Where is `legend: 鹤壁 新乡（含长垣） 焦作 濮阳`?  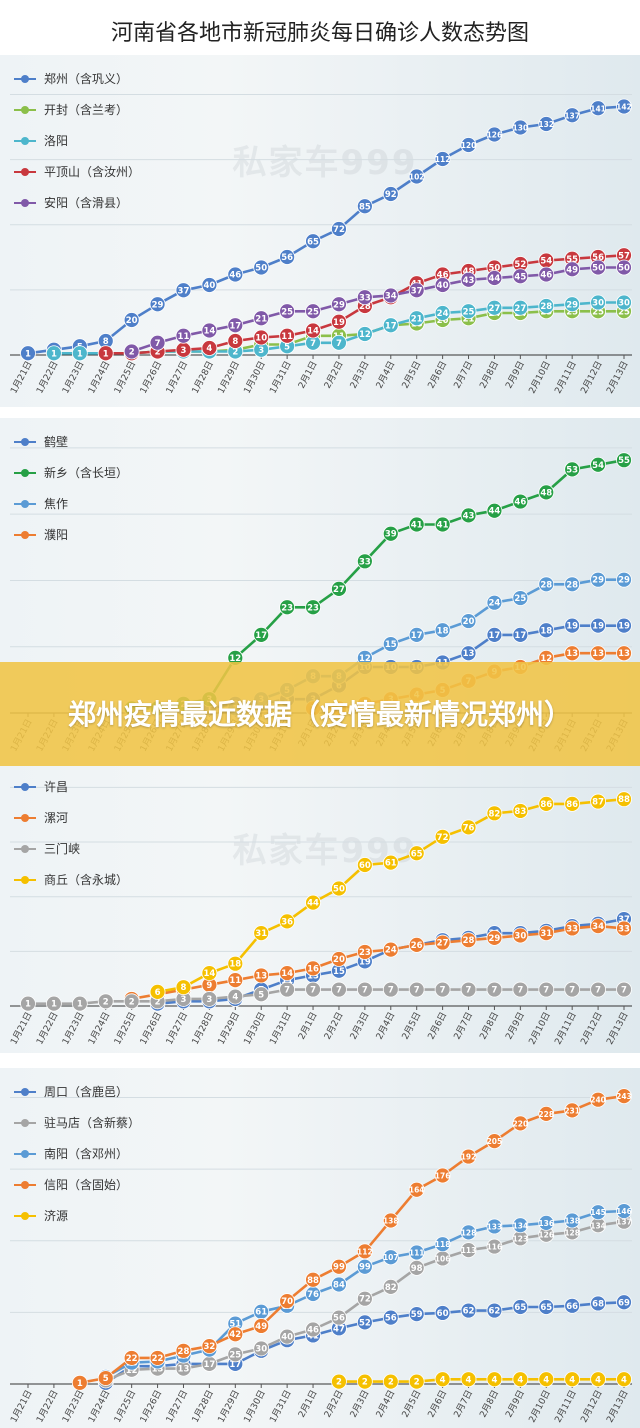
legend: 鹤壁 新乡（含长垣） 焦作 濮阳 is located at coordinates (71, 488).